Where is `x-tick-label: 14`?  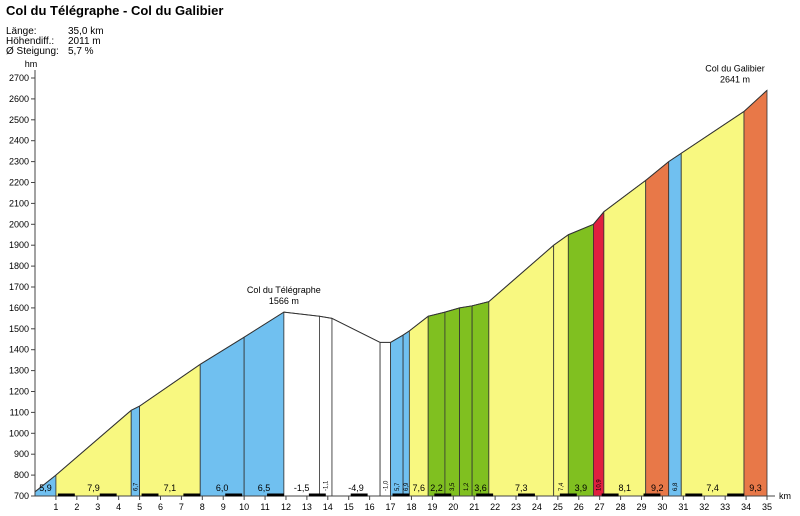 x-tick-label: 14 is located at coordinates (328, 507).